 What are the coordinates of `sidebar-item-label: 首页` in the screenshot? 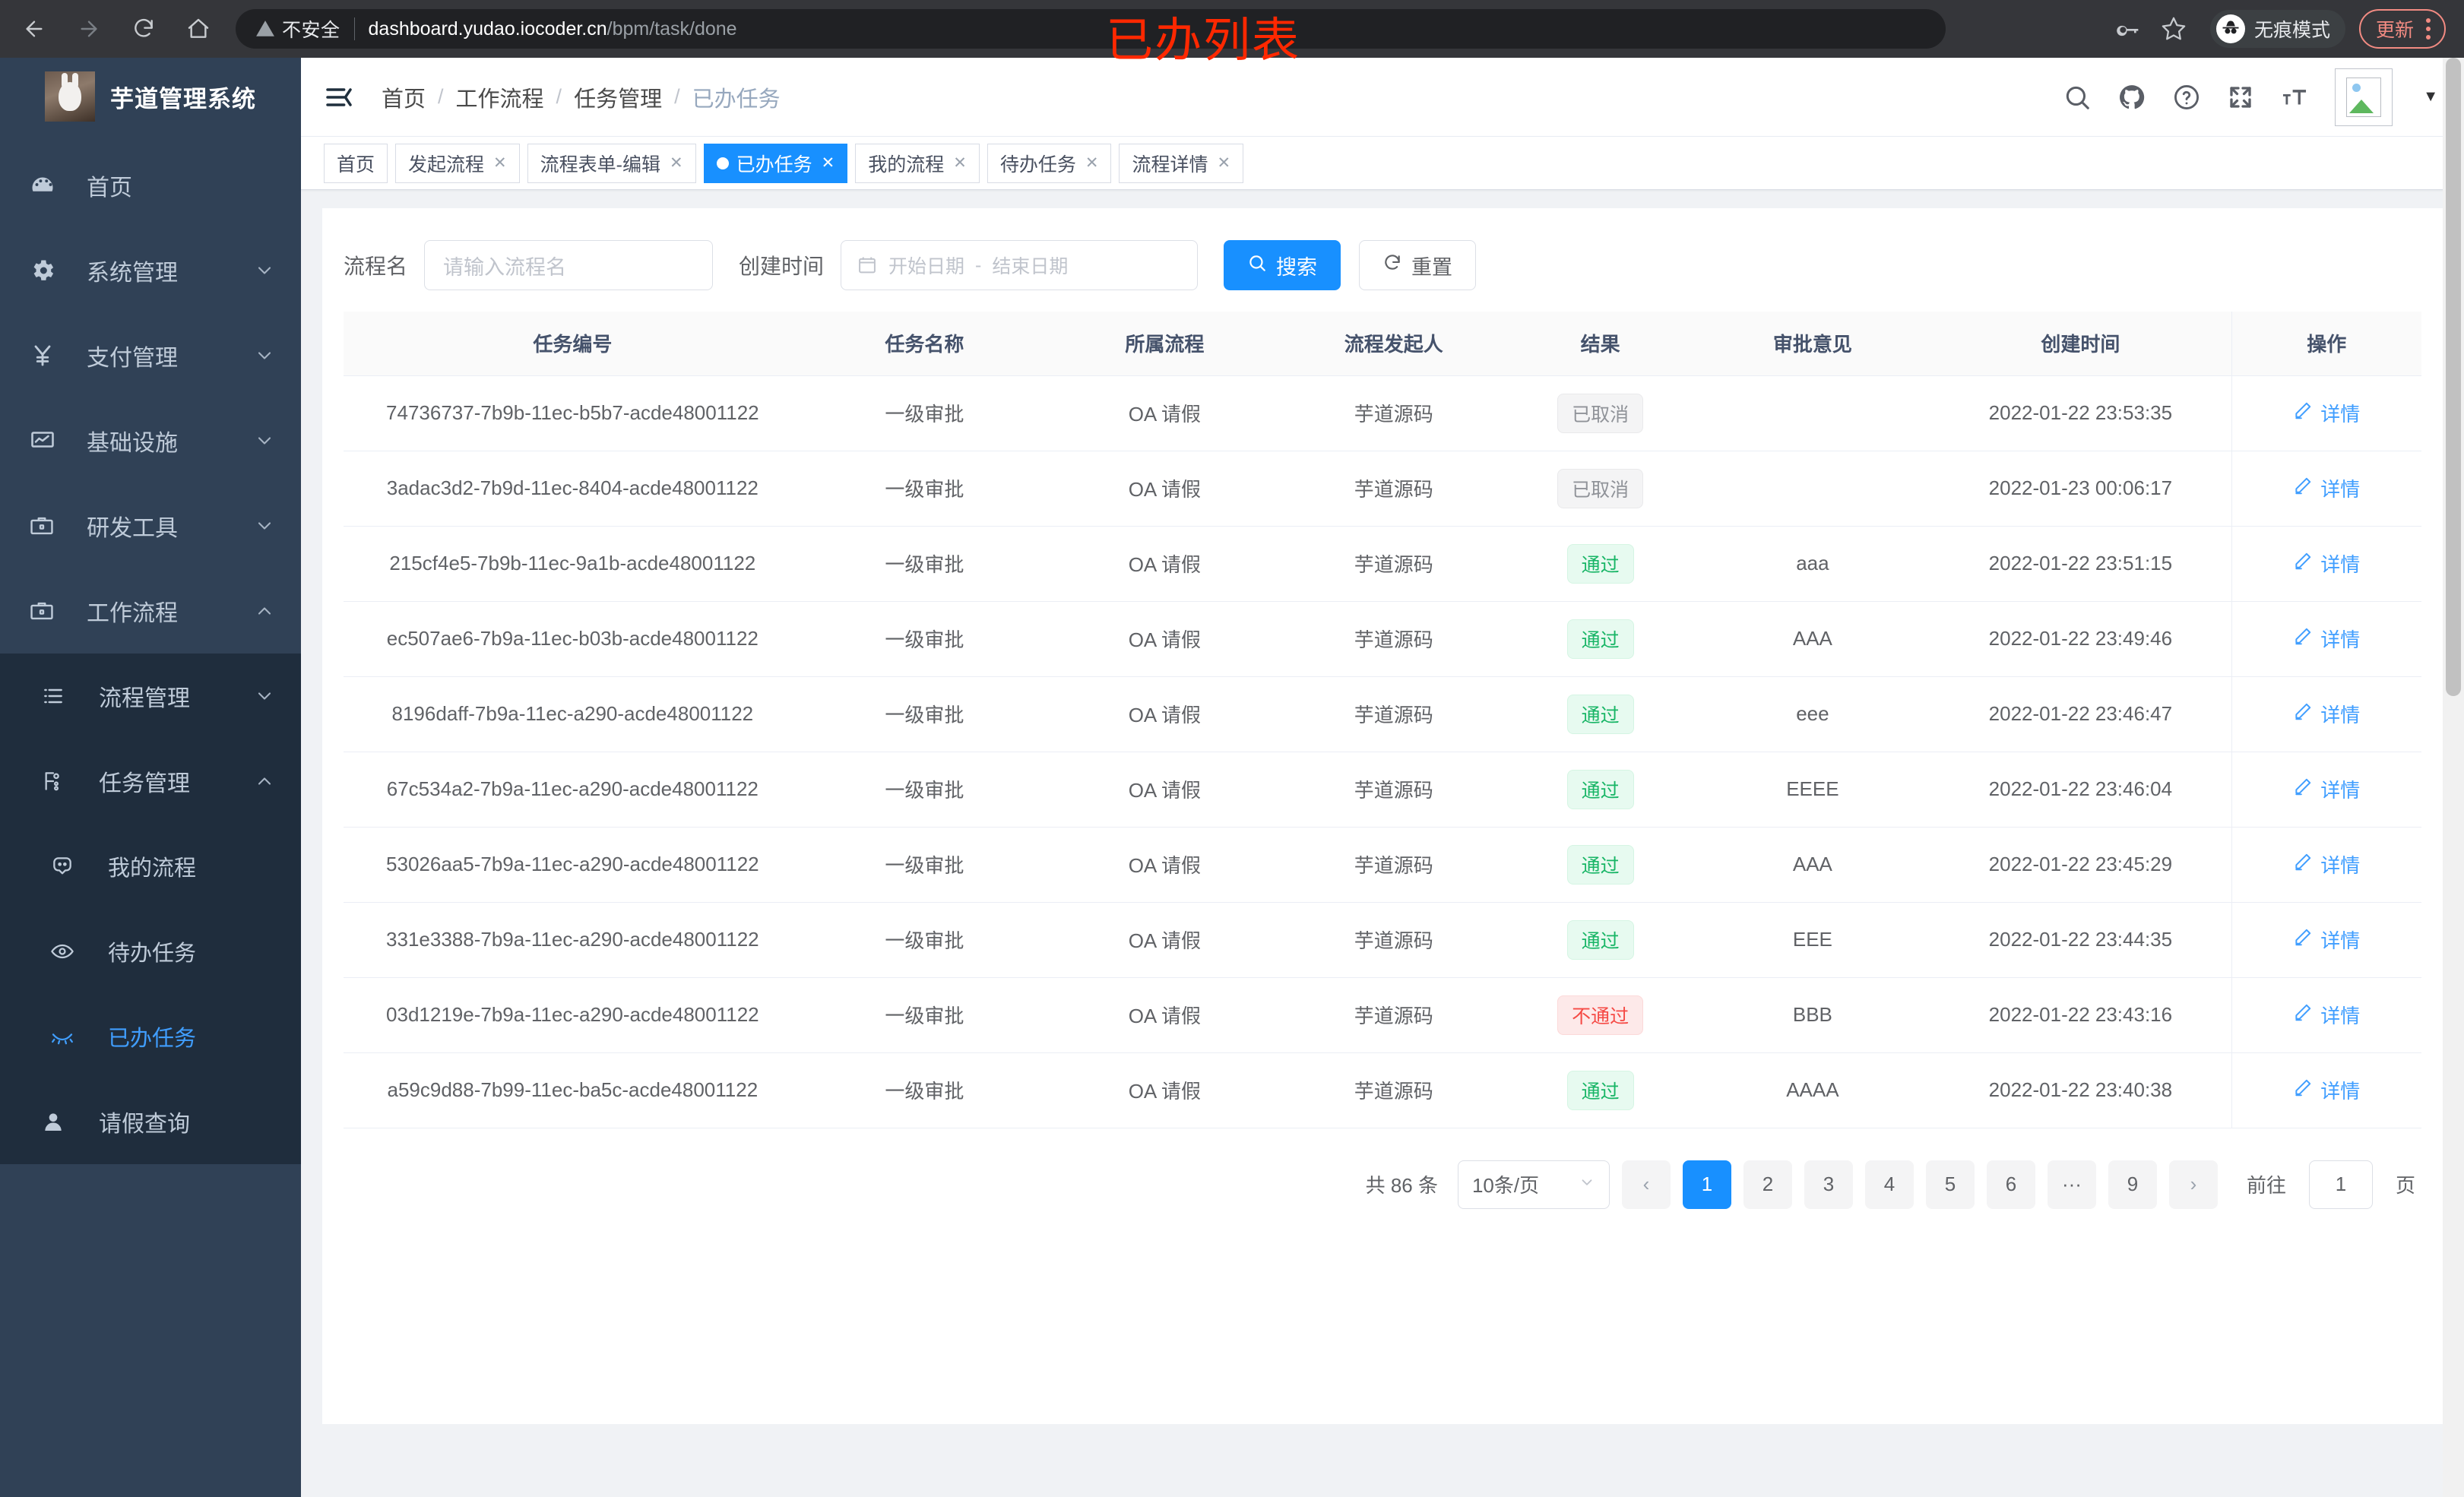 It's located at (109, 188).